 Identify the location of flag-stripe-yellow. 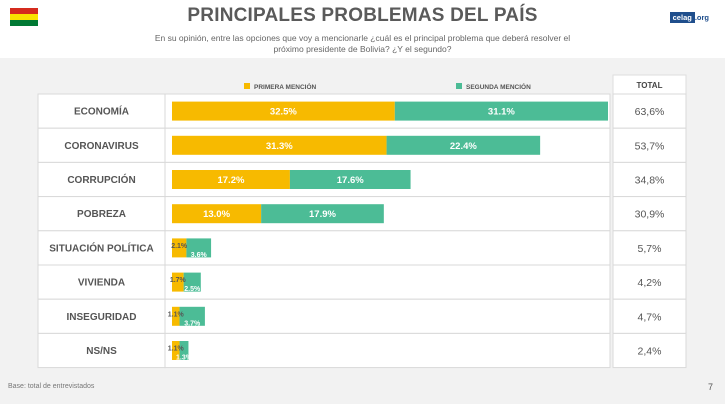
(24, 17).